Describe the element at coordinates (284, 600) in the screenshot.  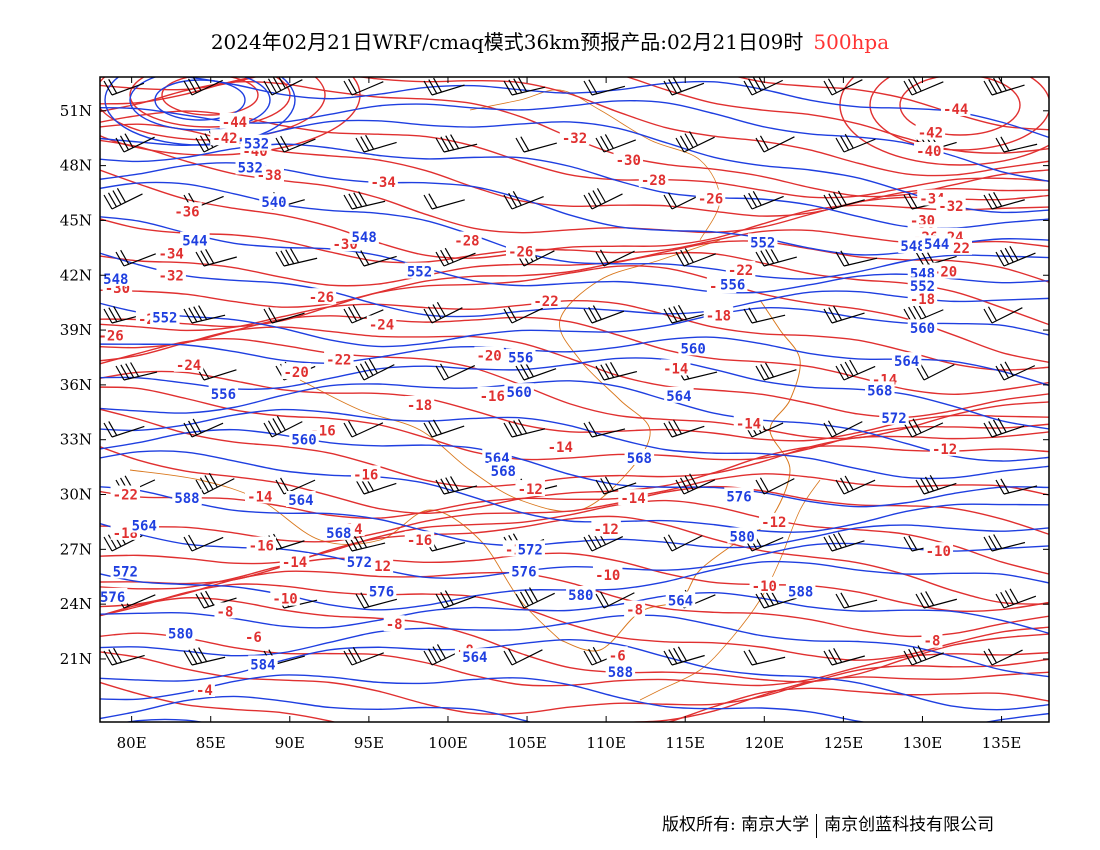
I see `temperature-label: -10` at that location.